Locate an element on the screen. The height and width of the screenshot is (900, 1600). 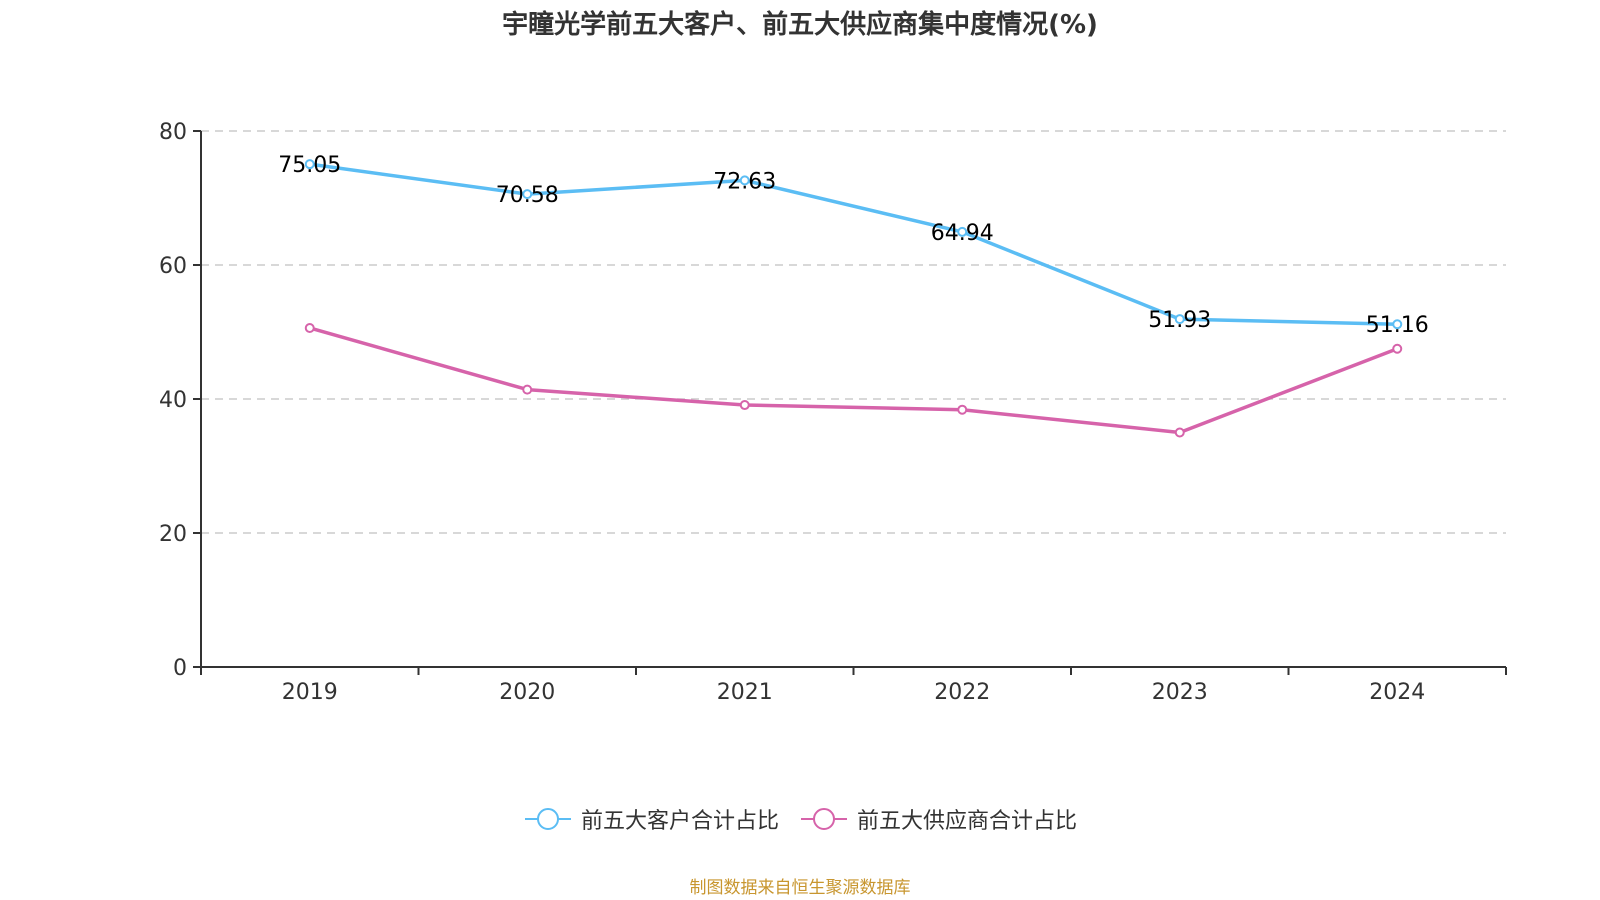
x-tick-label: 2022 is located at coordinates (962, 692).